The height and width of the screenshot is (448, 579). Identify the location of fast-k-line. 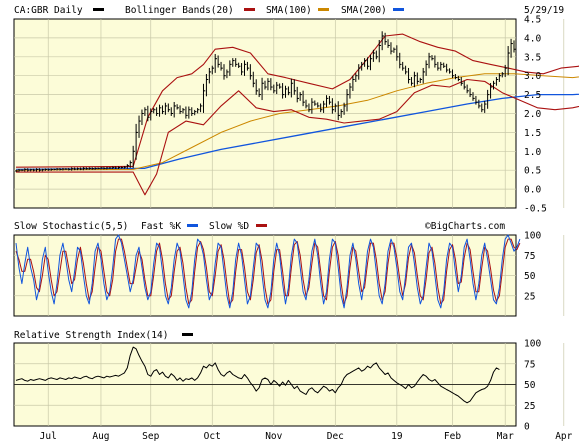
(268, 271).